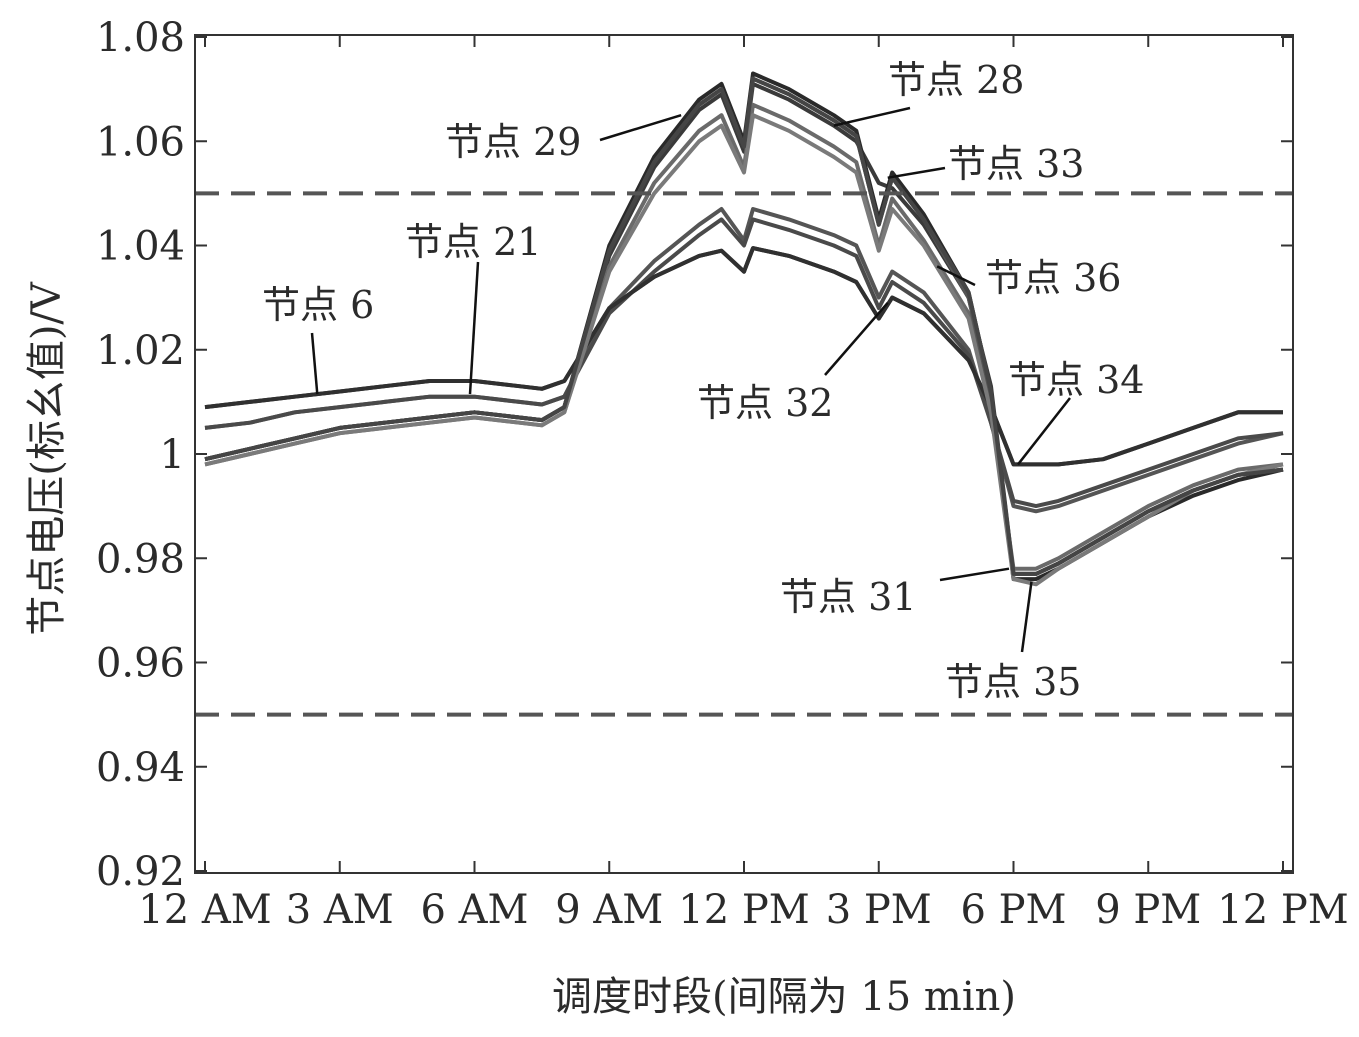  I want to click on annotation-label: 节点 29, so click(513, 142).